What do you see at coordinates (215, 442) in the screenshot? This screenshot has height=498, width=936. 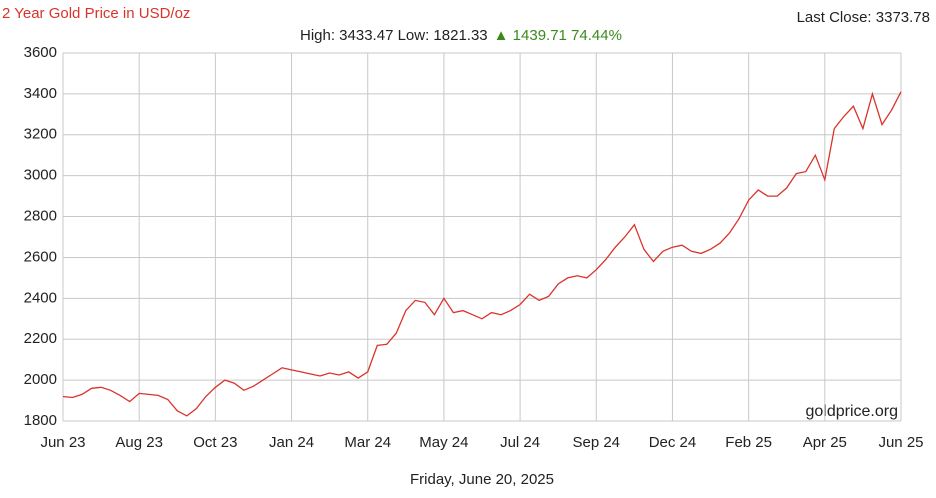 I see `x-tick-label: Oct 23` at bounding box center [215, 442].